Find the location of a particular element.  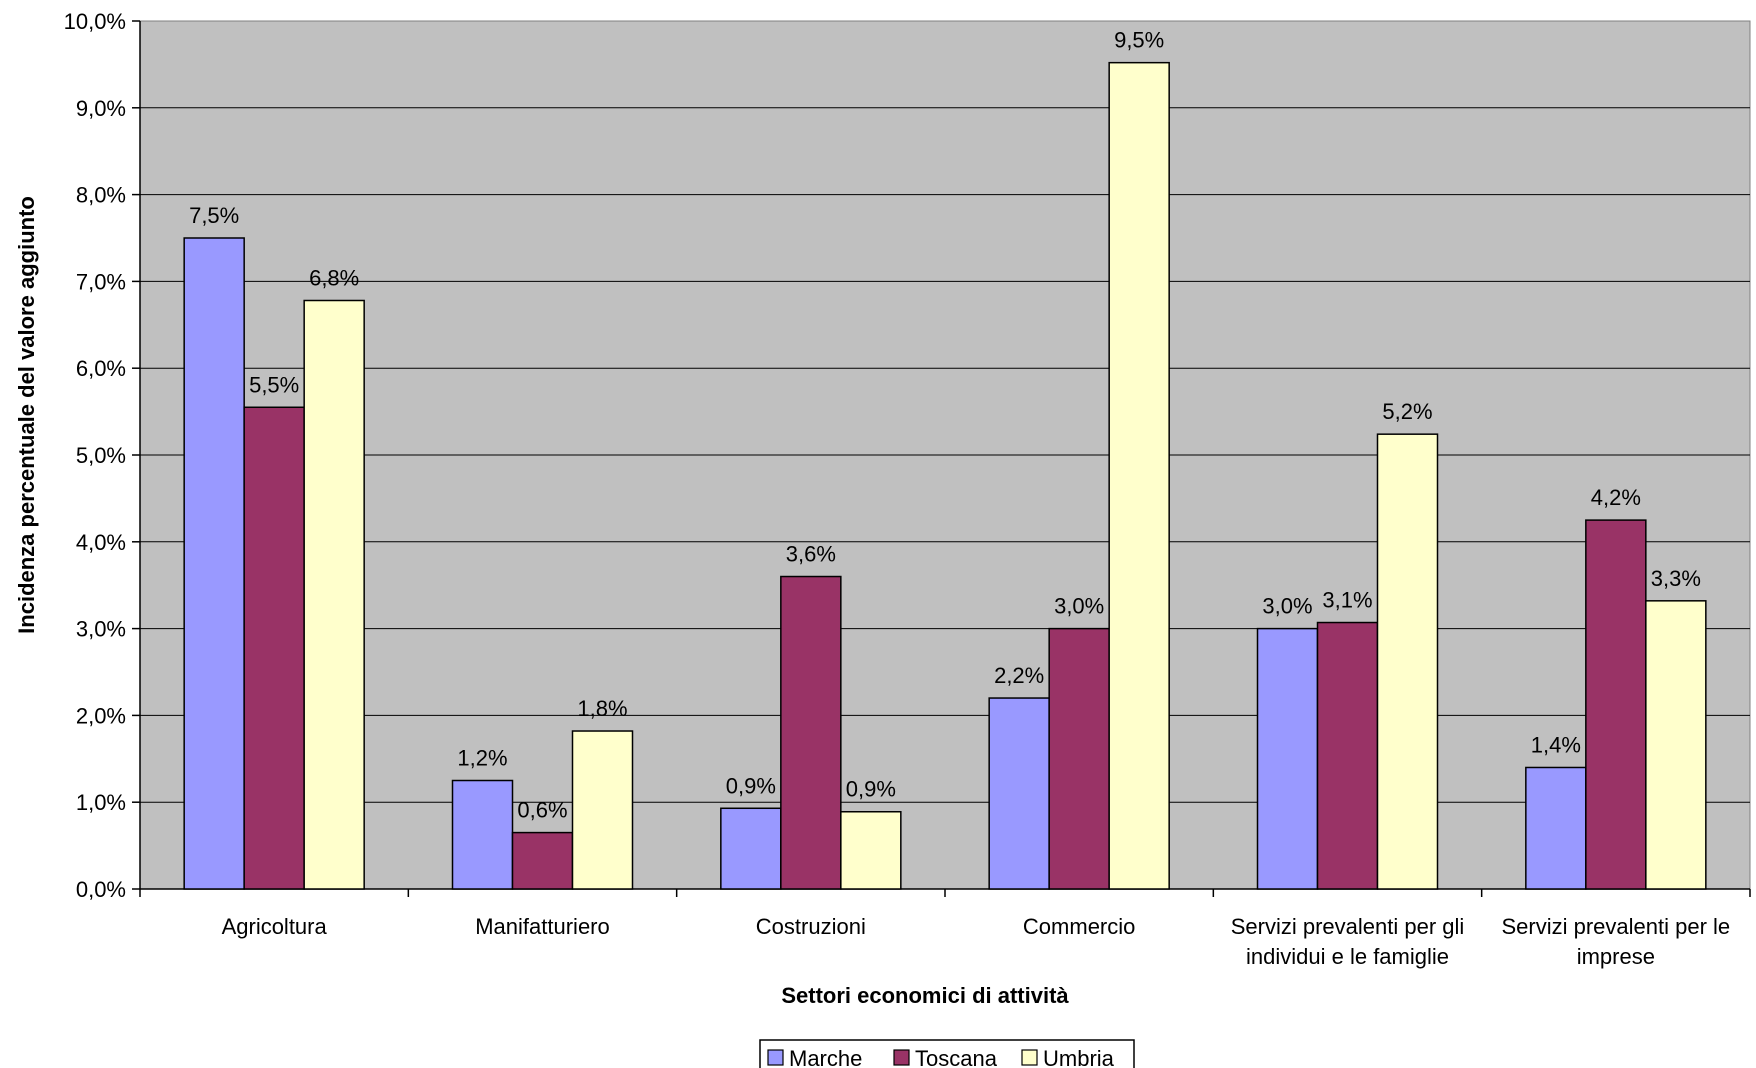

data-label: 3,6% is located at coordinates (811, 554).